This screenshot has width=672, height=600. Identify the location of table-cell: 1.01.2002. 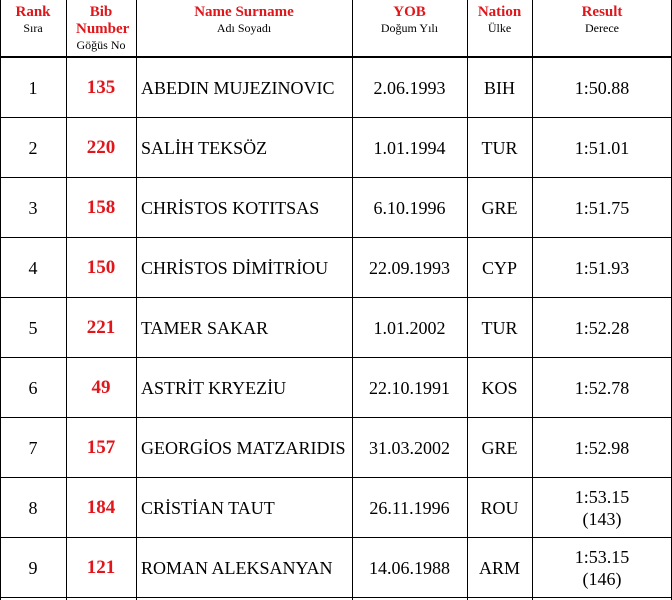
(409, 328).